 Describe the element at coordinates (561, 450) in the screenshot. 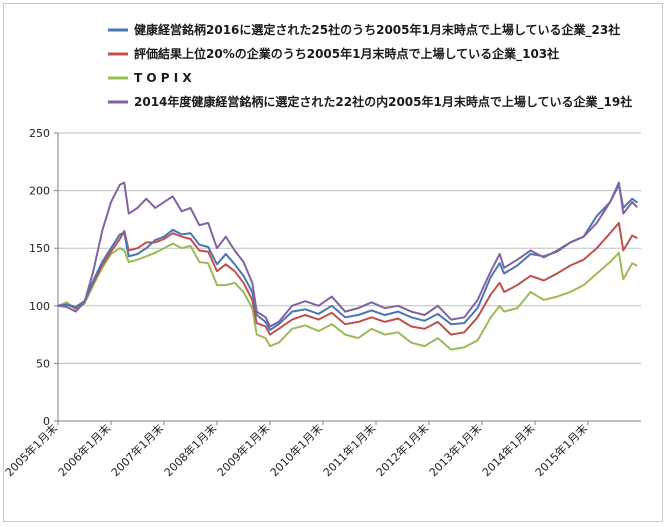

I see `x-tick-label: 2015年1月末` at that location.